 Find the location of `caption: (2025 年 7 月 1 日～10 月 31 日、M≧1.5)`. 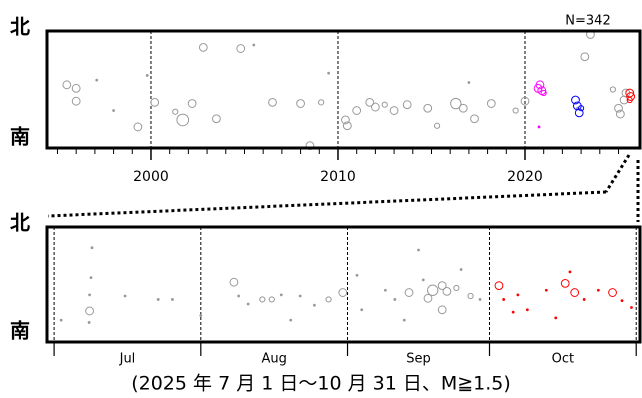

caption: (2025 年 7 月 1 日～10 月 31 日、M≧1.5) is located at coordinates (321, 384).